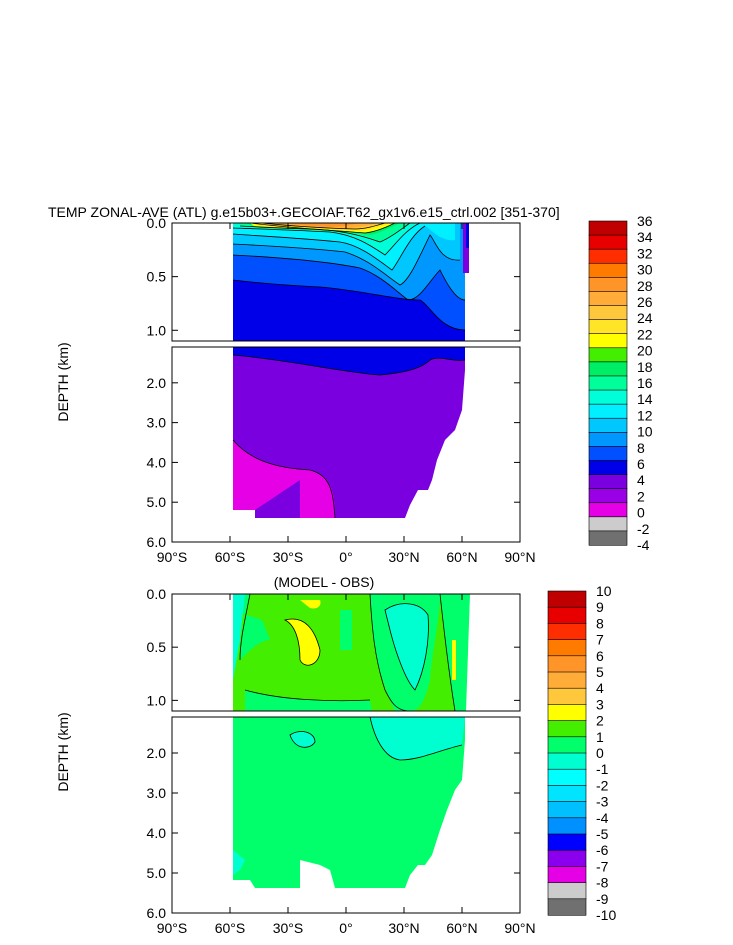 This screenshot has width=733, height=945. What do you see at coordinates (602, 866) in the screenshot?
I see `colorbar-label: -7` at bounding box center [602, 866].